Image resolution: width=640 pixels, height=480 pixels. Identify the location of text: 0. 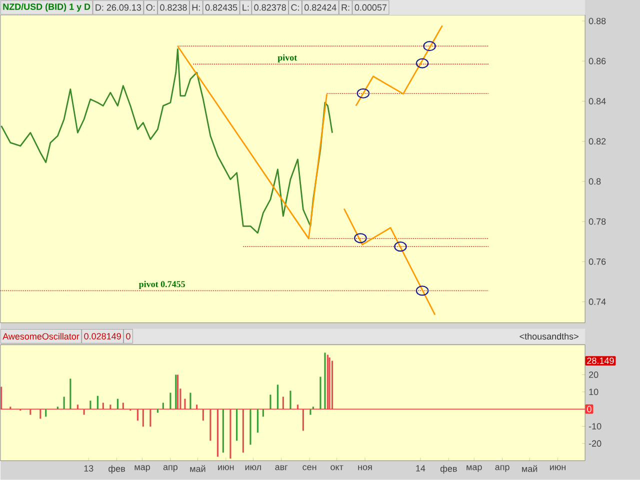
(128, 336).